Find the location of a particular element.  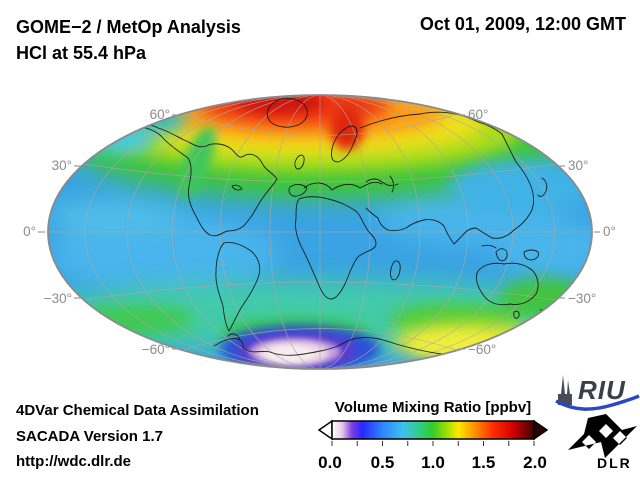

riu-swoosh-icon is located at coordinates (597, 402).